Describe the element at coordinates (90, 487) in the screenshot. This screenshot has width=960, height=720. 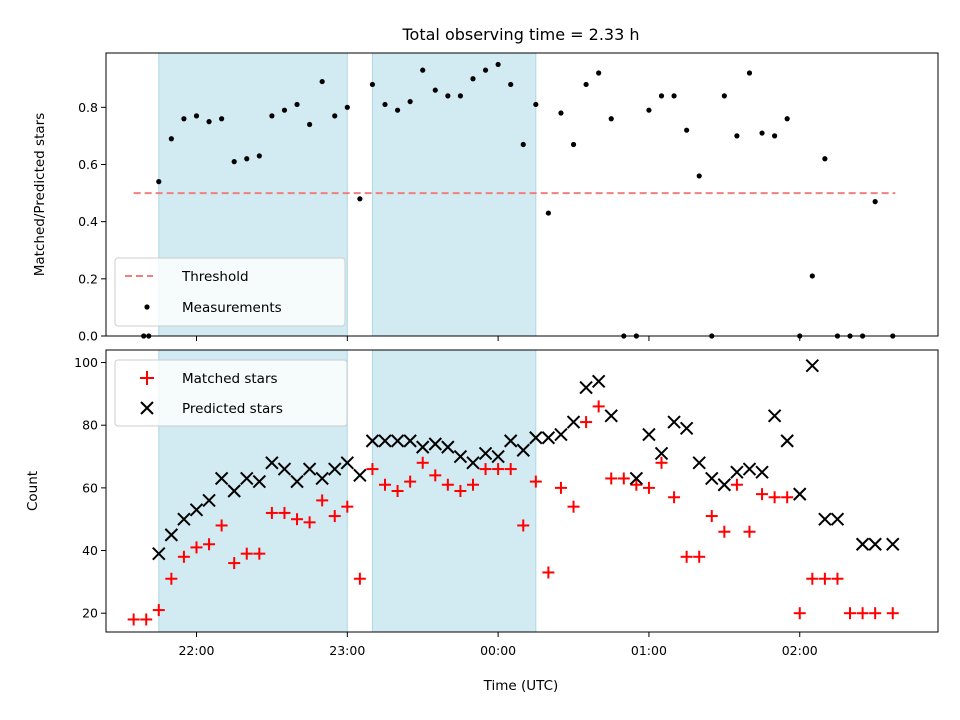
I see `bottom-y-tick-label: 60` at that location.